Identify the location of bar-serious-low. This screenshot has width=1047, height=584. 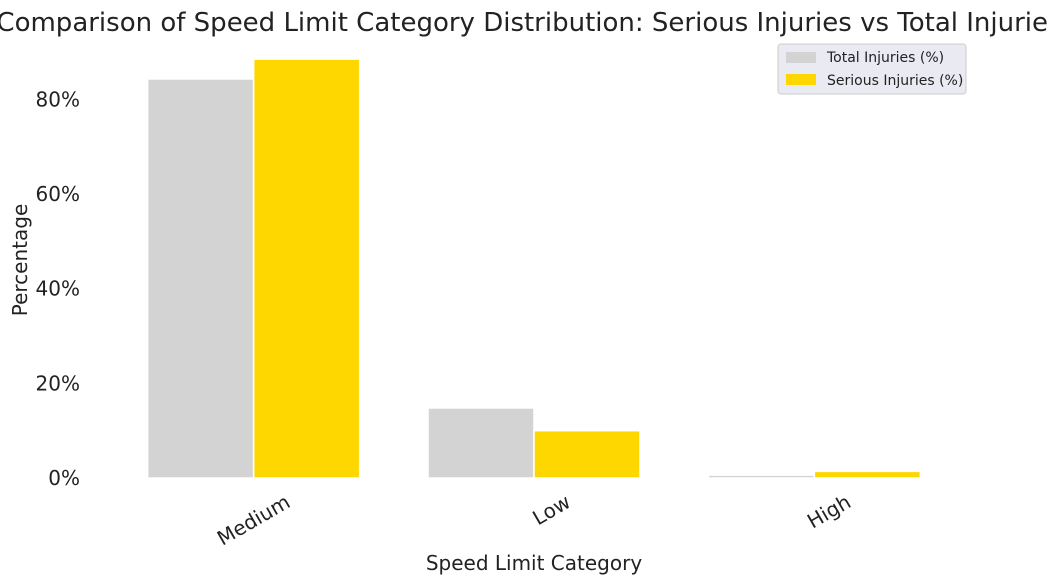
(587, 454).